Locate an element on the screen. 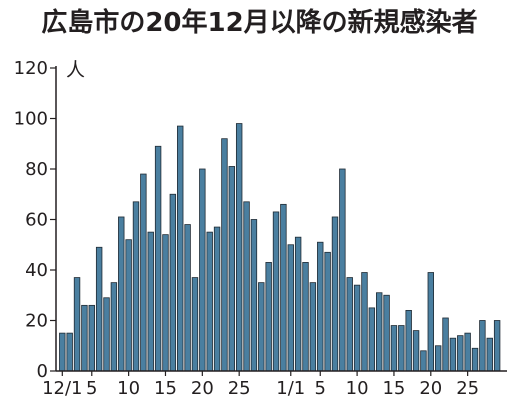 This screenshot has height=411, width=519. x-tick-label-0: 12/1 is located at coordinates (62, 388).